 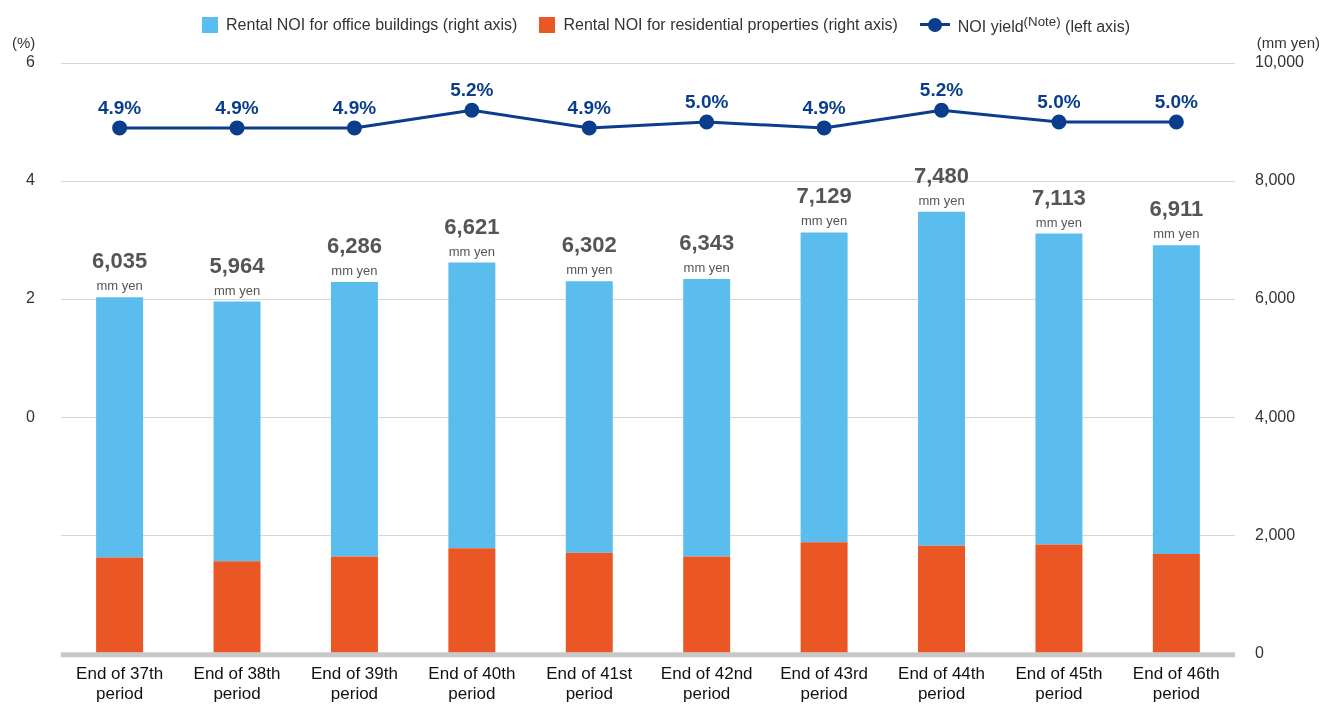 I want to click on y-tick-label: 0, so click(x=30, y=416).